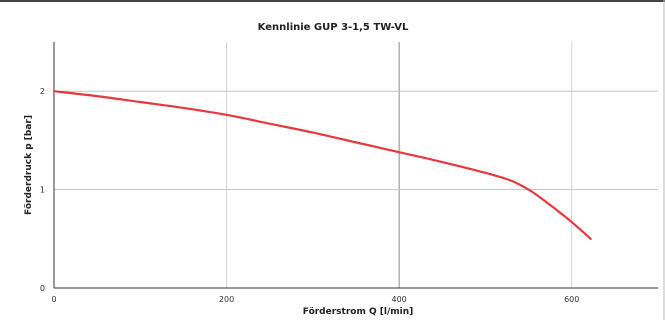 The image size is (665, 324). Describe the element at coordinates (42, 190) in the screenshot. I see `y-tick-label: 1` at that location.